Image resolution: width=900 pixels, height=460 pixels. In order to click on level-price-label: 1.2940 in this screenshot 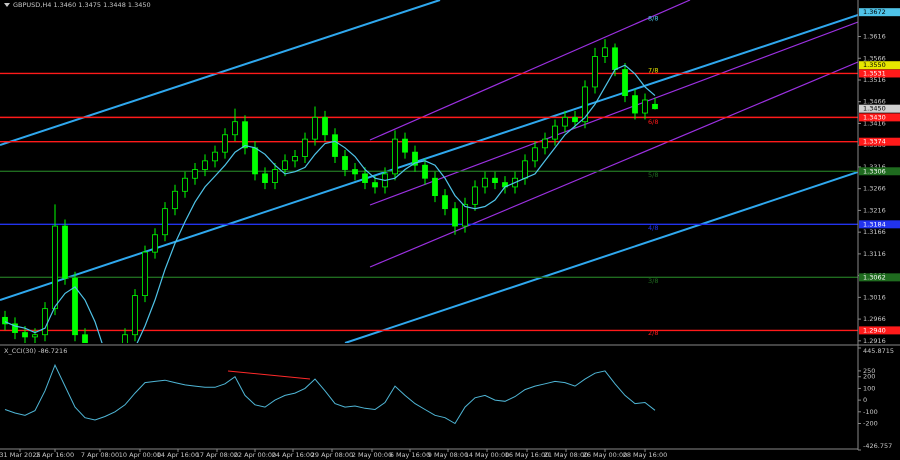, I will do `click(874, 330)`.